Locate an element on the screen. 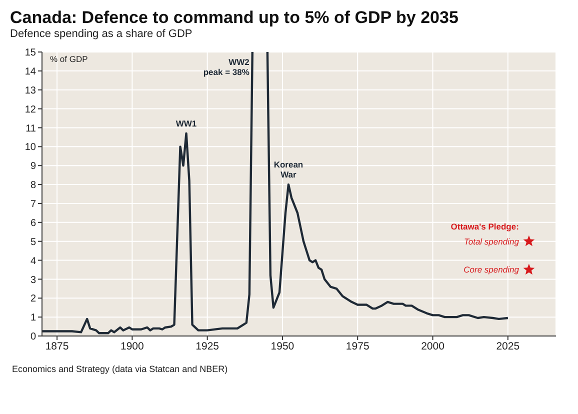 The height and width of the screenshot is (414, 578). y-tick-label: 13 is located at coordinates (30, 90).